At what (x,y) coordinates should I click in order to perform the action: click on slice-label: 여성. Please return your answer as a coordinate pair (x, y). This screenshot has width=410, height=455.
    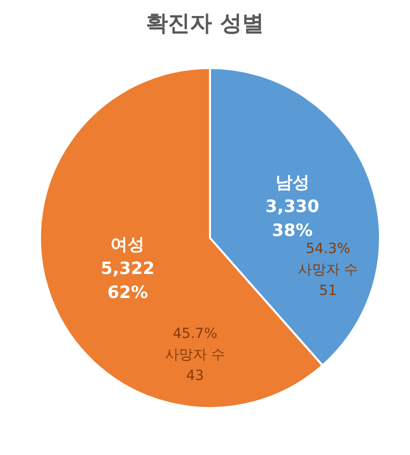
    Looking at the image, I should click on (127, 245).